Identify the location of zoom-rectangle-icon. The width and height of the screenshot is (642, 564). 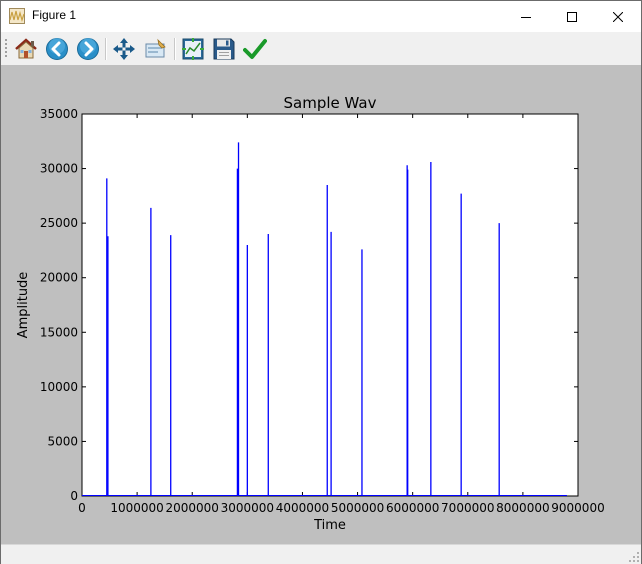
(155, 48).